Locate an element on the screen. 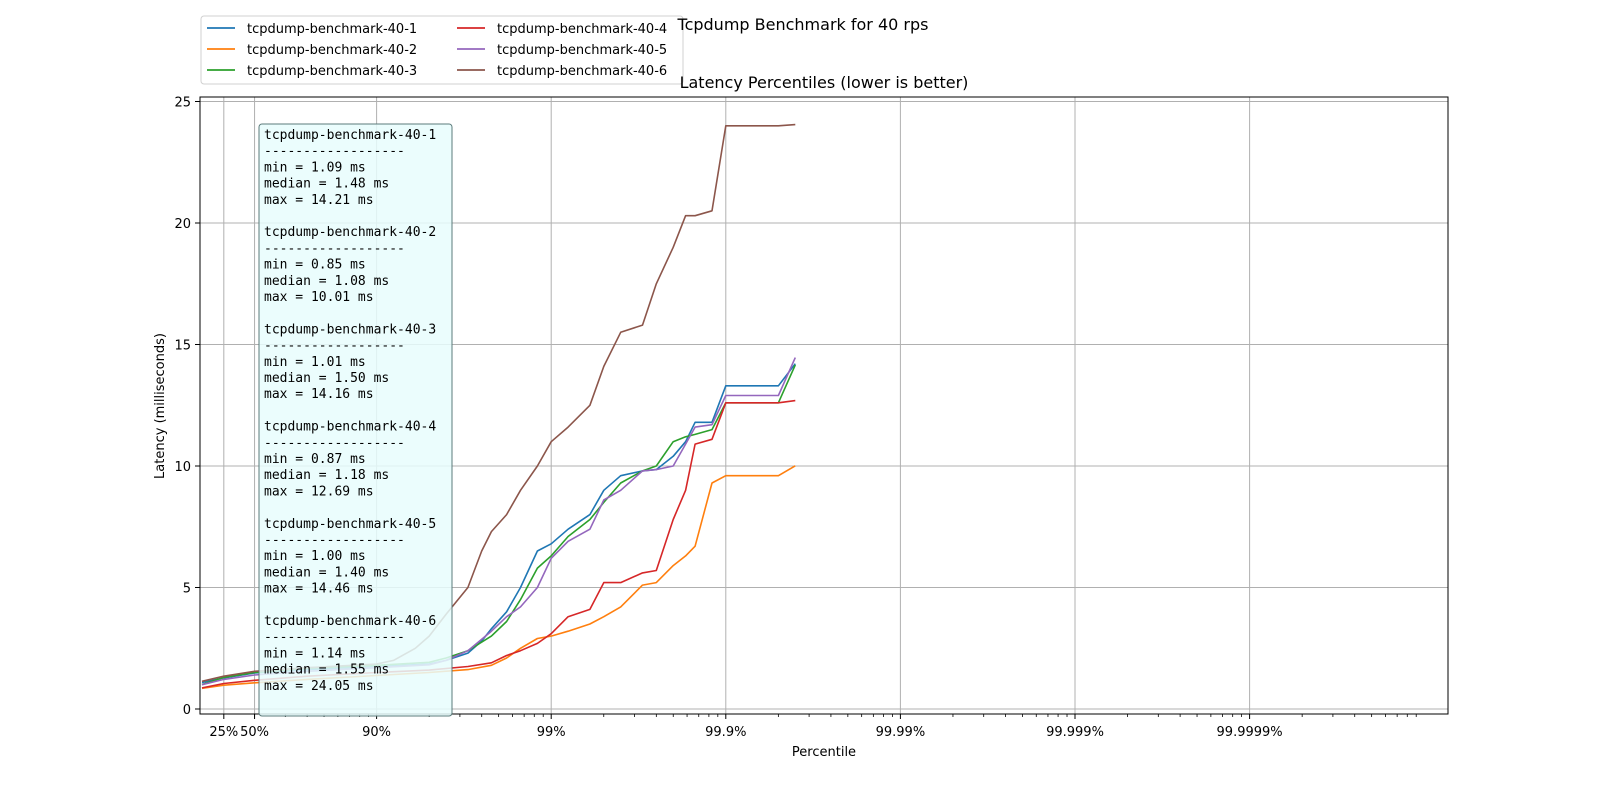 The height and width of the screenshot is (800, 1600). stats-max: max = 14.46 ms is located at coordinates (319, 589).